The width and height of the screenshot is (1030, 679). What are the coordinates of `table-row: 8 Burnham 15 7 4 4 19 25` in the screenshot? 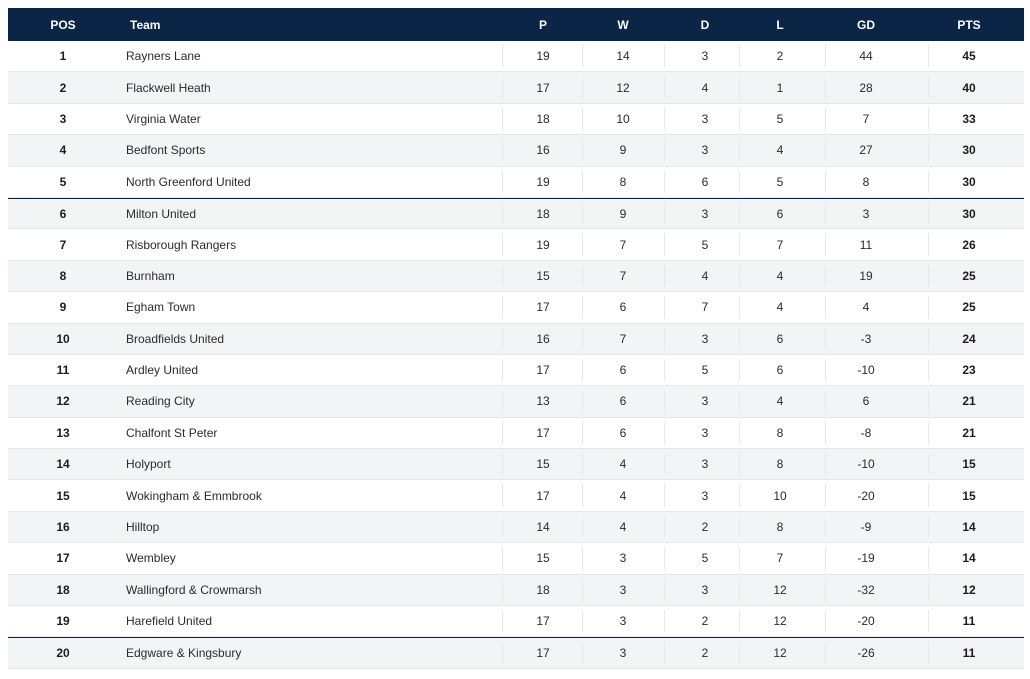 It's located at (516, 276).